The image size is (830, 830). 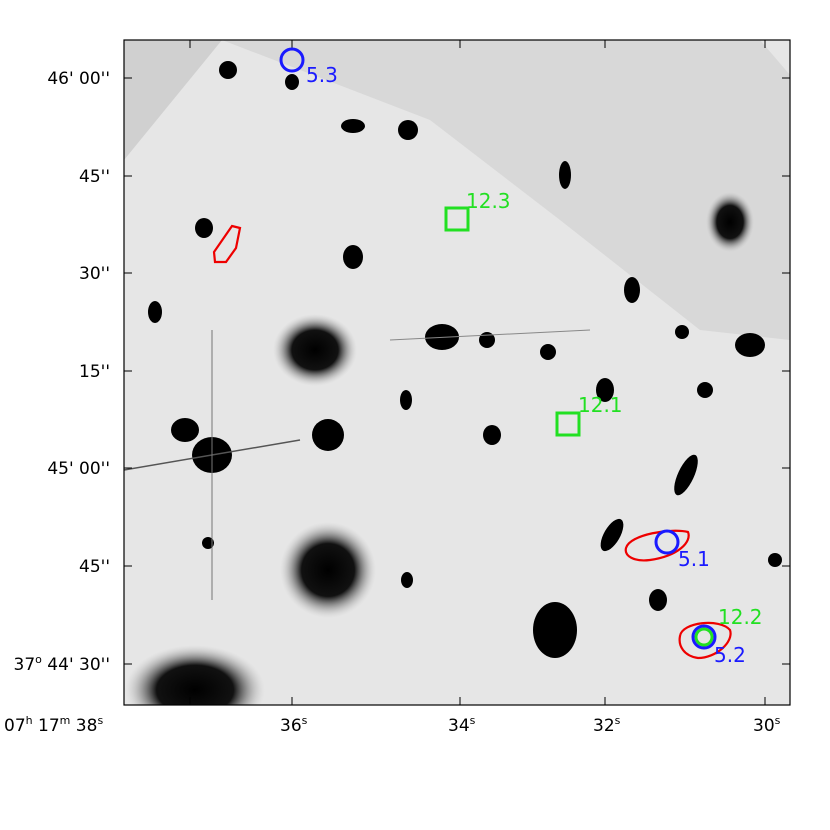 I want to click on marker-label: 5.1, so click(x=694, y=559).